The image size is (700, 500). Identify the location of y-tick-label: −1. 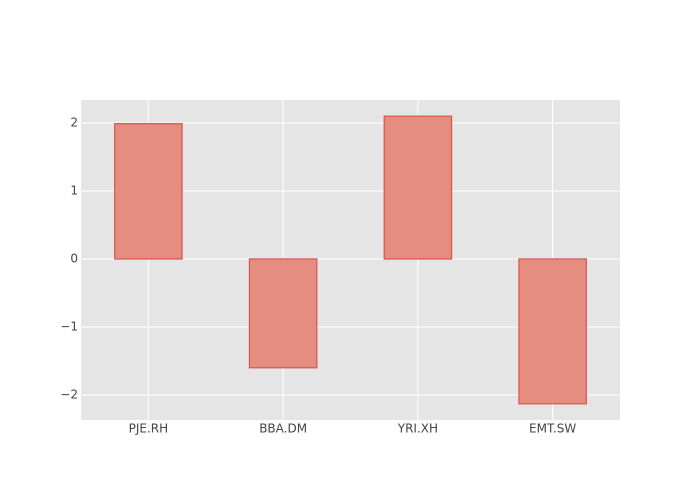
(69, 326).